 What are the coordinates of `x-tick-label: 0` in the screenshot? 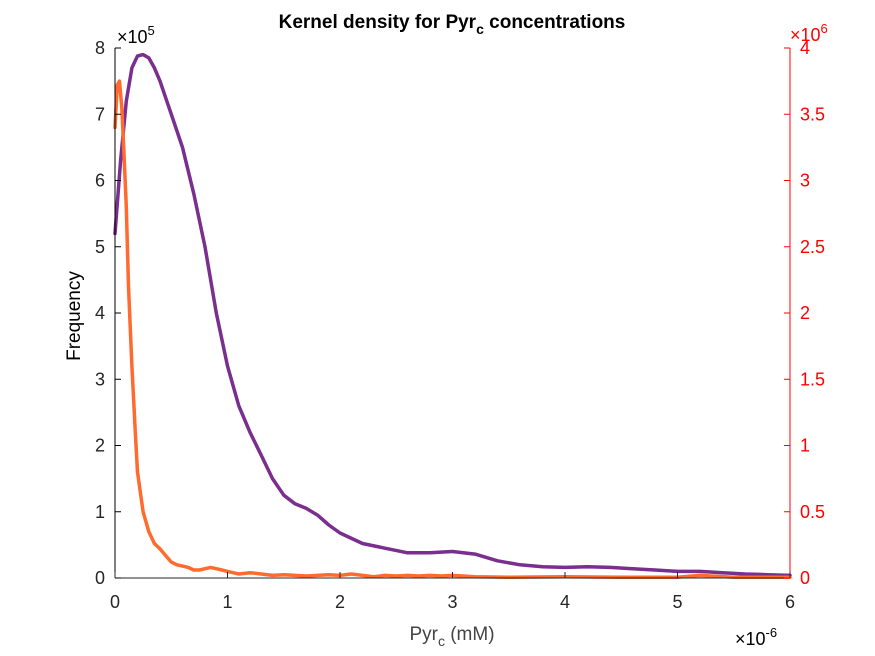 It's located at (115, 602).